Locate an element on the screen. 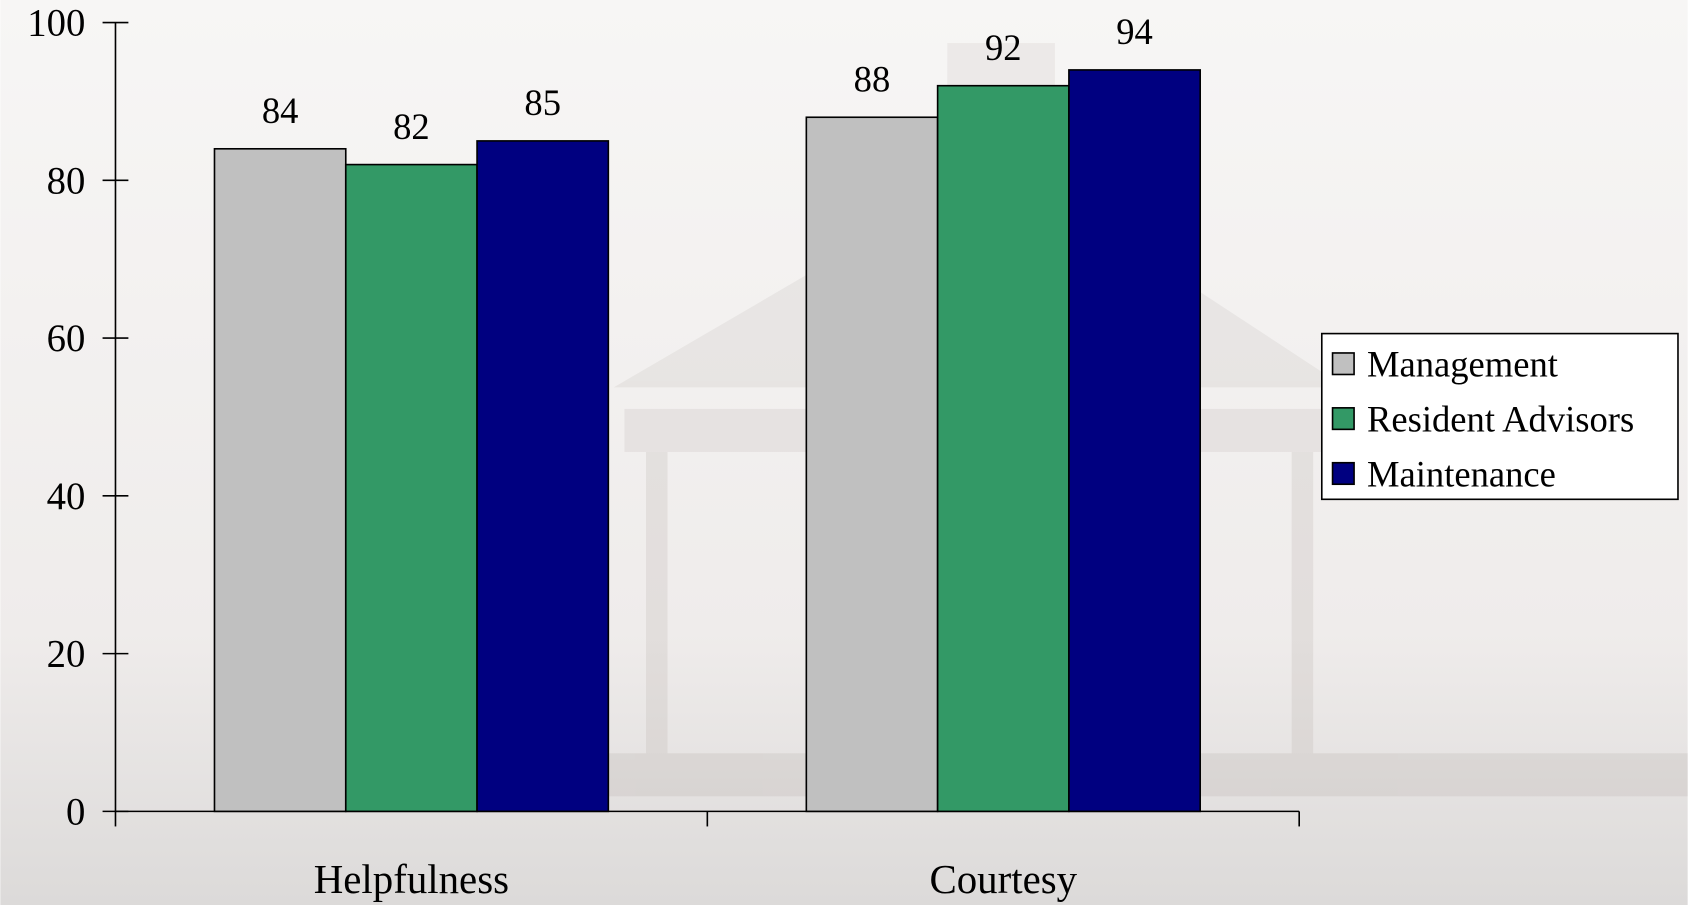  x-tick-label: Helpfulness is located at coordinates (411, 879).